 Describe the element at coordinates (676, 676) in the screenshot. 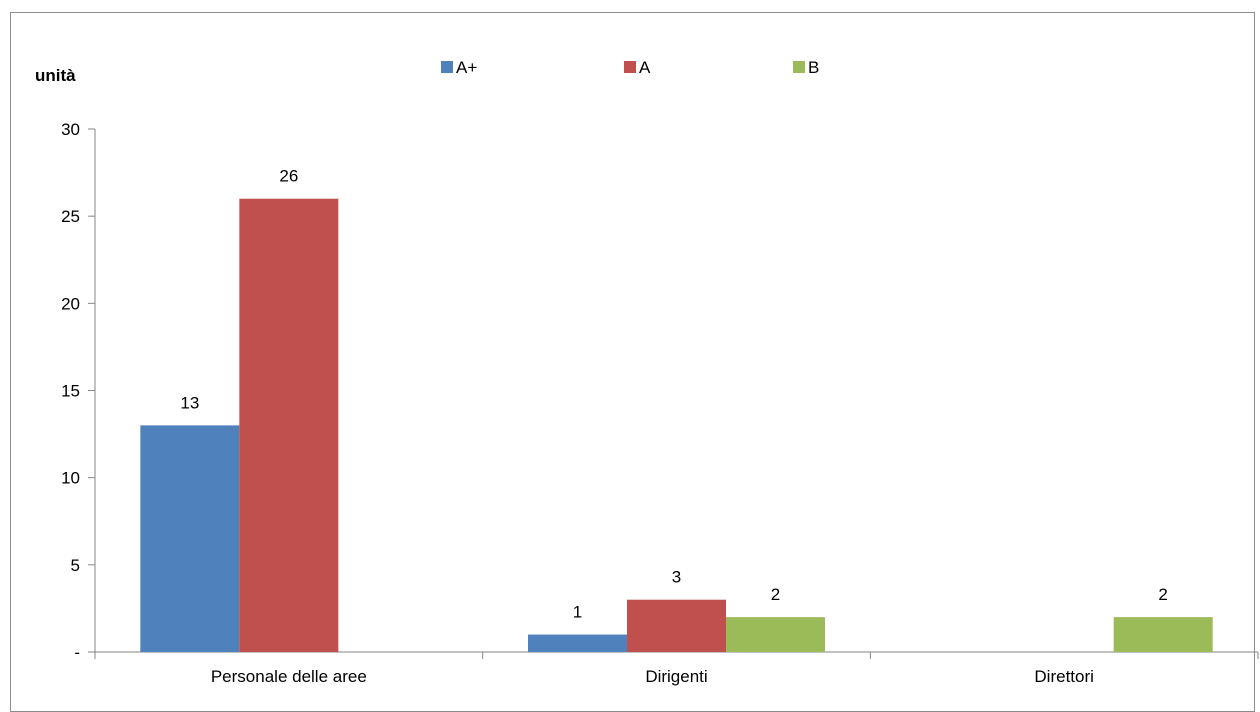

I see `x-category-label: Dirigenti` at that location.